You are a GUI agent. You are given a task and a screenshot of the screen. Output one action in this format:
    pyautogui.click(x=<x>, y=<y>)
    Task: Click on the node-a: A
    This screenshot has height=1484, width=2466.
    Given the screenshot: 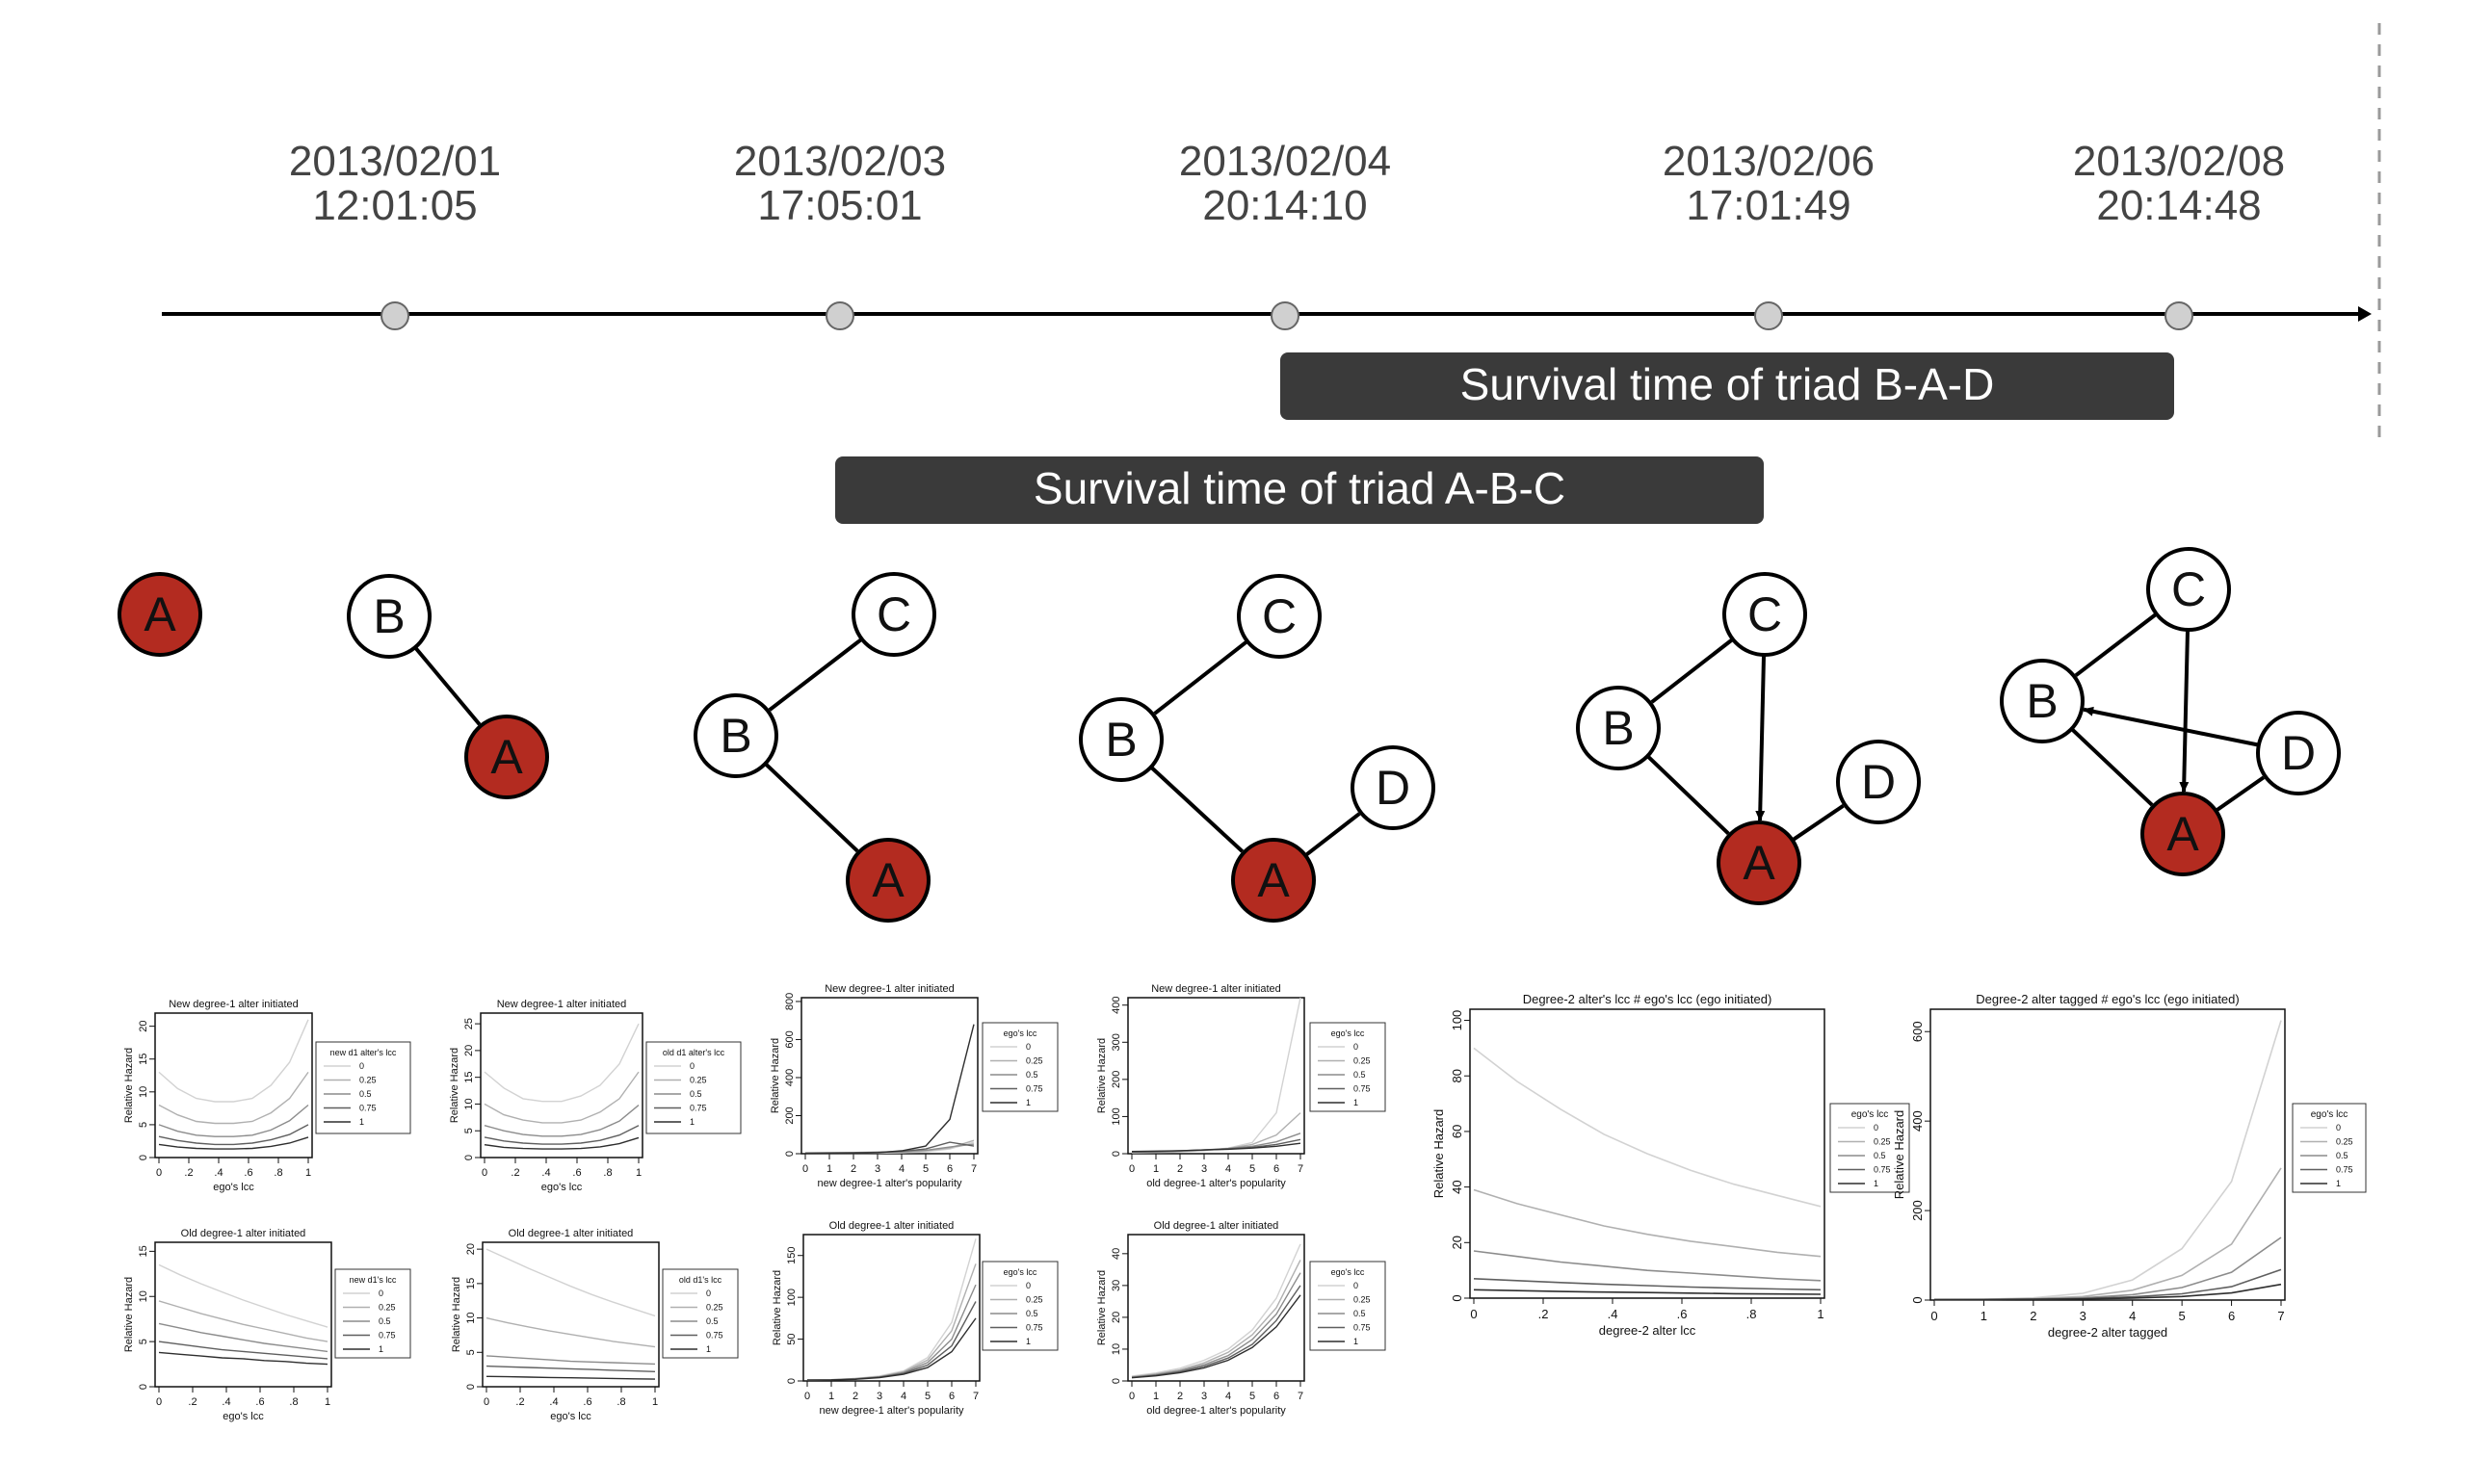 What is the action you would take?
    pyautogui.click(x=2182, y=834)
    